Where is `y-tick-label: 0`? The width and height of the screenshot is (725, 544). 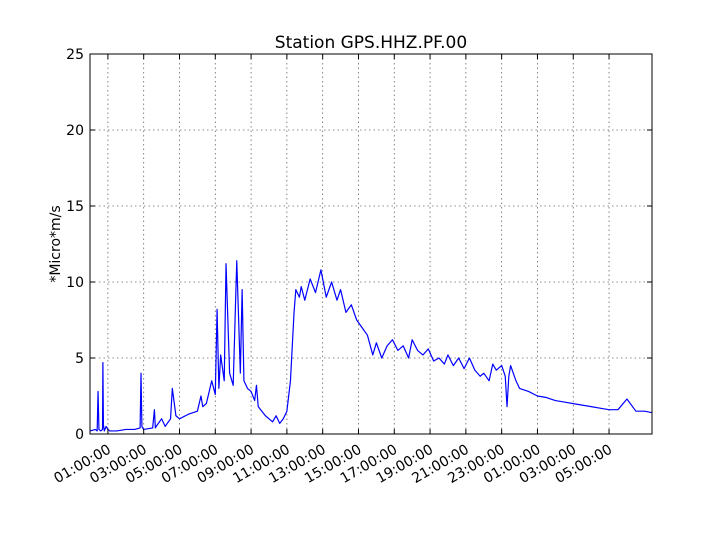
y-tick-label: 0 is located at coordinates (79, 435).